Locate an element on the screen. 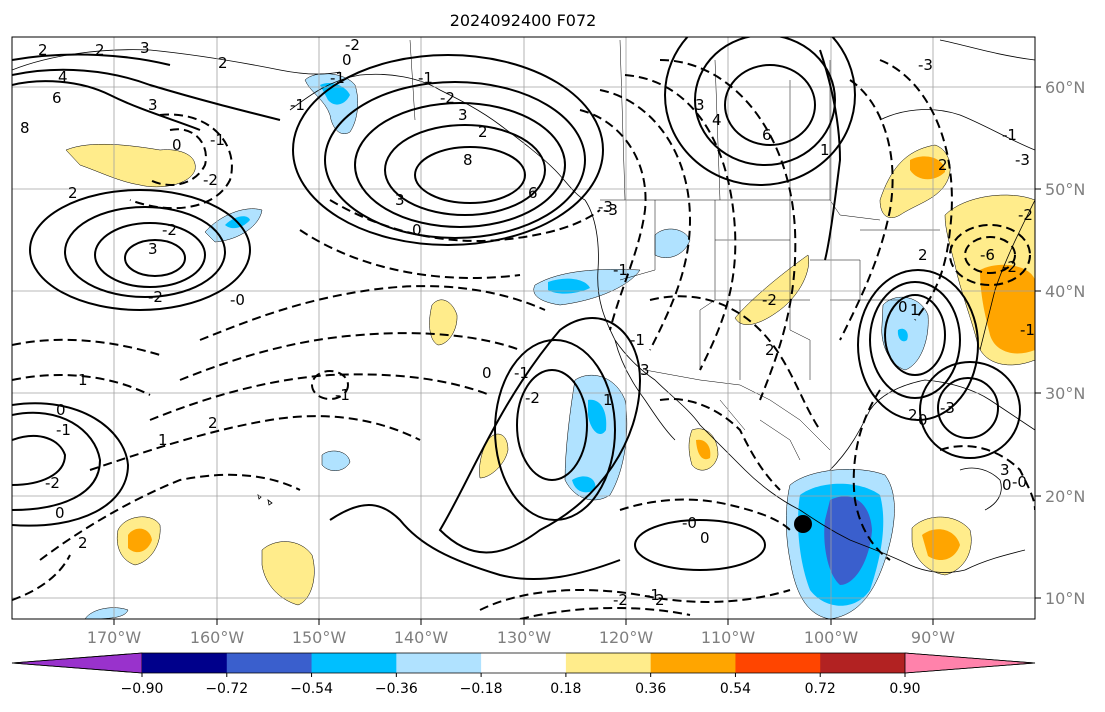 The image size is (1105, 712). shade-neg-hawaii is located at coordinates (336, 460).